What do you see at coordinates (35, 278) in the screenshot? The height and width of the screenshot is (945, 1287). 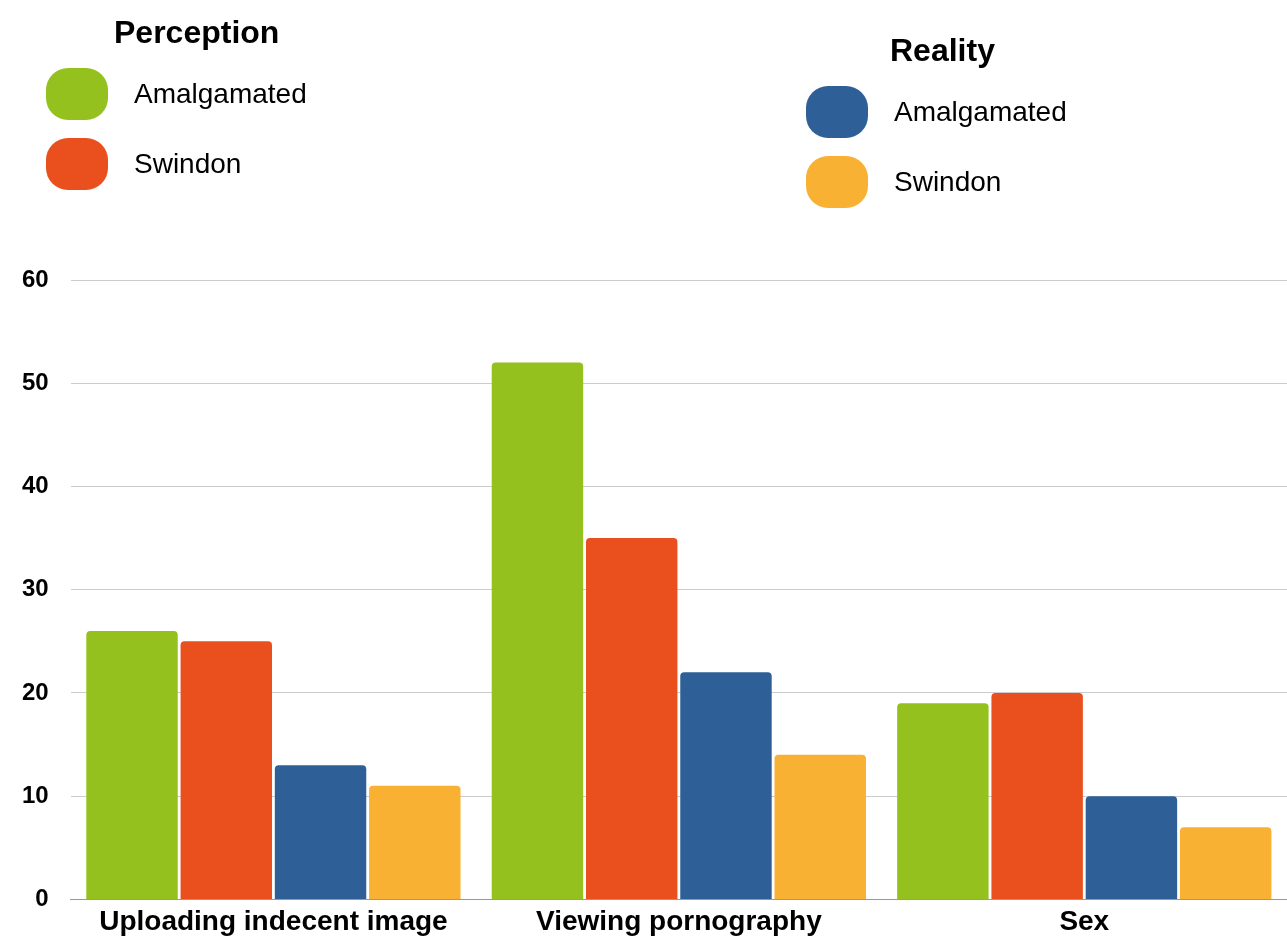 I see `y-tick-label: 60` at bounding box center [35, 278].